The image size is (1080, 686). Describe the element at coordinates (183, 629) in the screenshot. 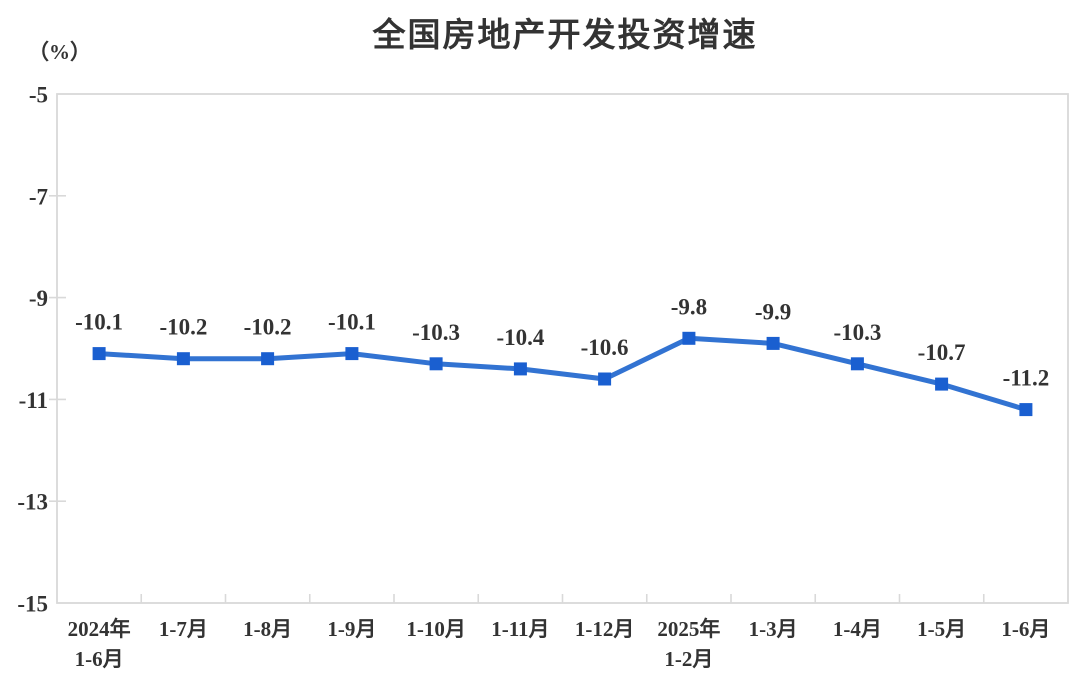

I see `x-axis-category-label: 1-7月` at that location.